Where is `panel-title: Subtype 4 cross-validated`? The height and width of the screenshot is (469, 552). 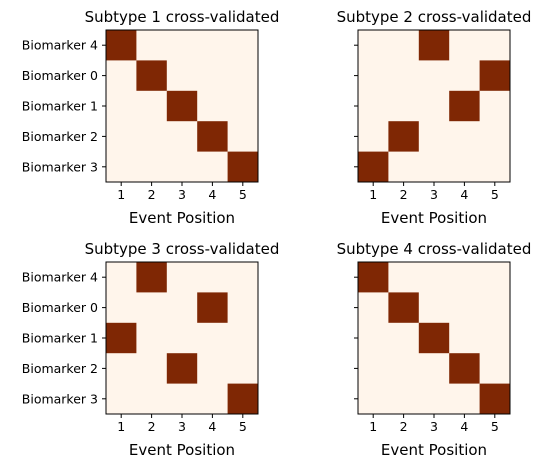
panel-title: Subtype 4 cross-validated is located at coordinates (434, 249).